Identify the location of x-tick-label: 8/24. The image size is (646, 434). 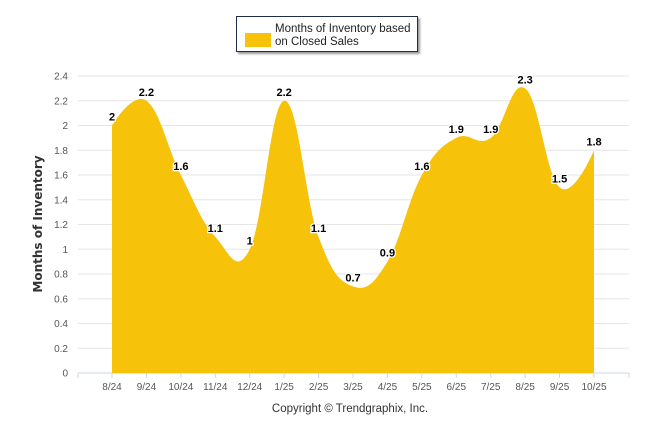
(112, 387).